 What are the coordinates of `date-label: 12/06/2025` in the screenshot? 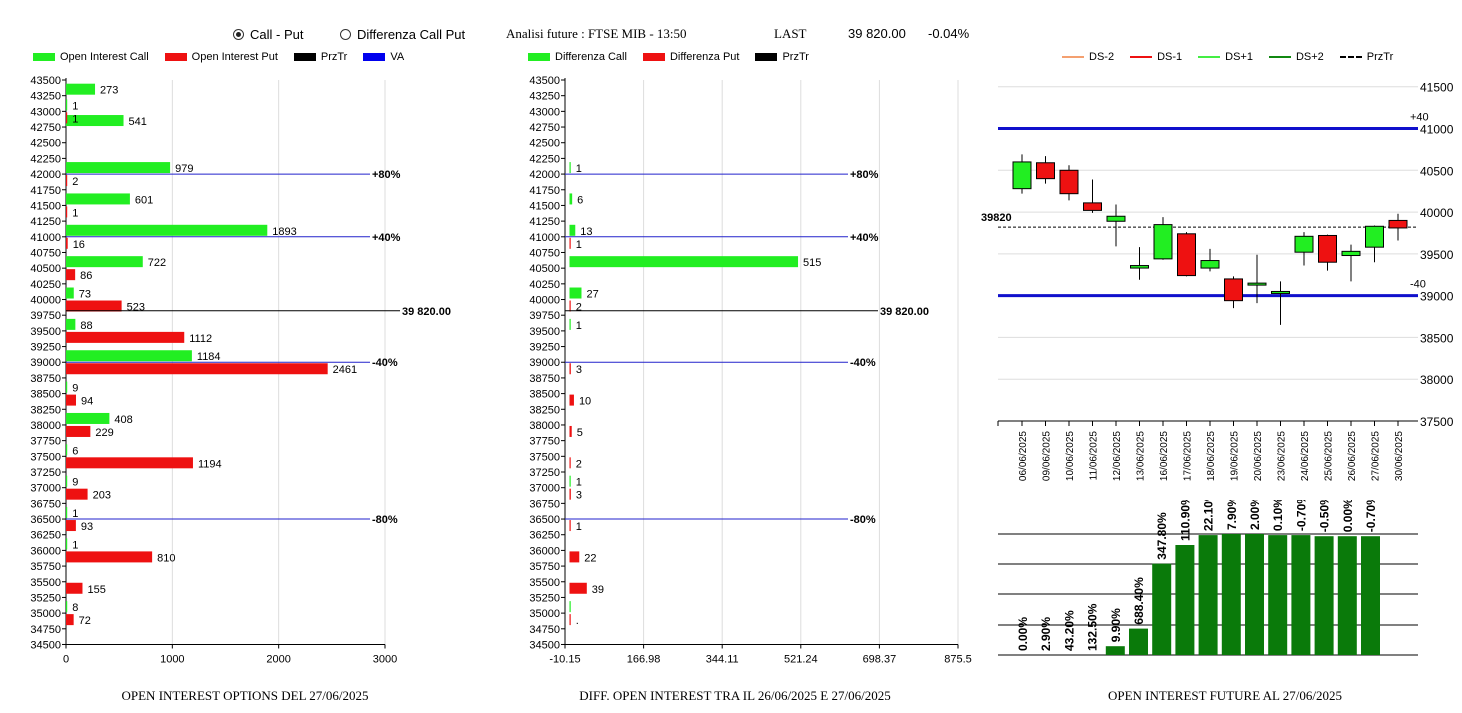 It's located at (1117, 456).